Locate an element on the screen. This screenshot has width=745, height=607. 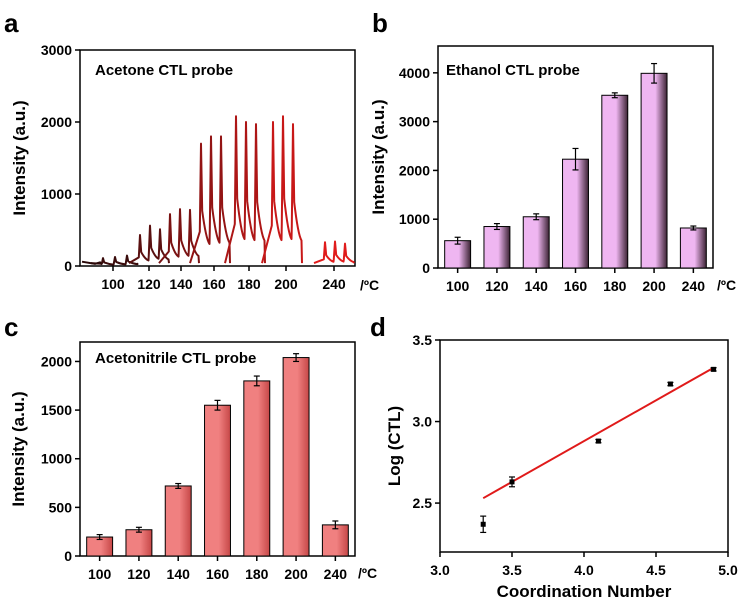
y-tick-label: 500 is located at coordinates (61, 507).